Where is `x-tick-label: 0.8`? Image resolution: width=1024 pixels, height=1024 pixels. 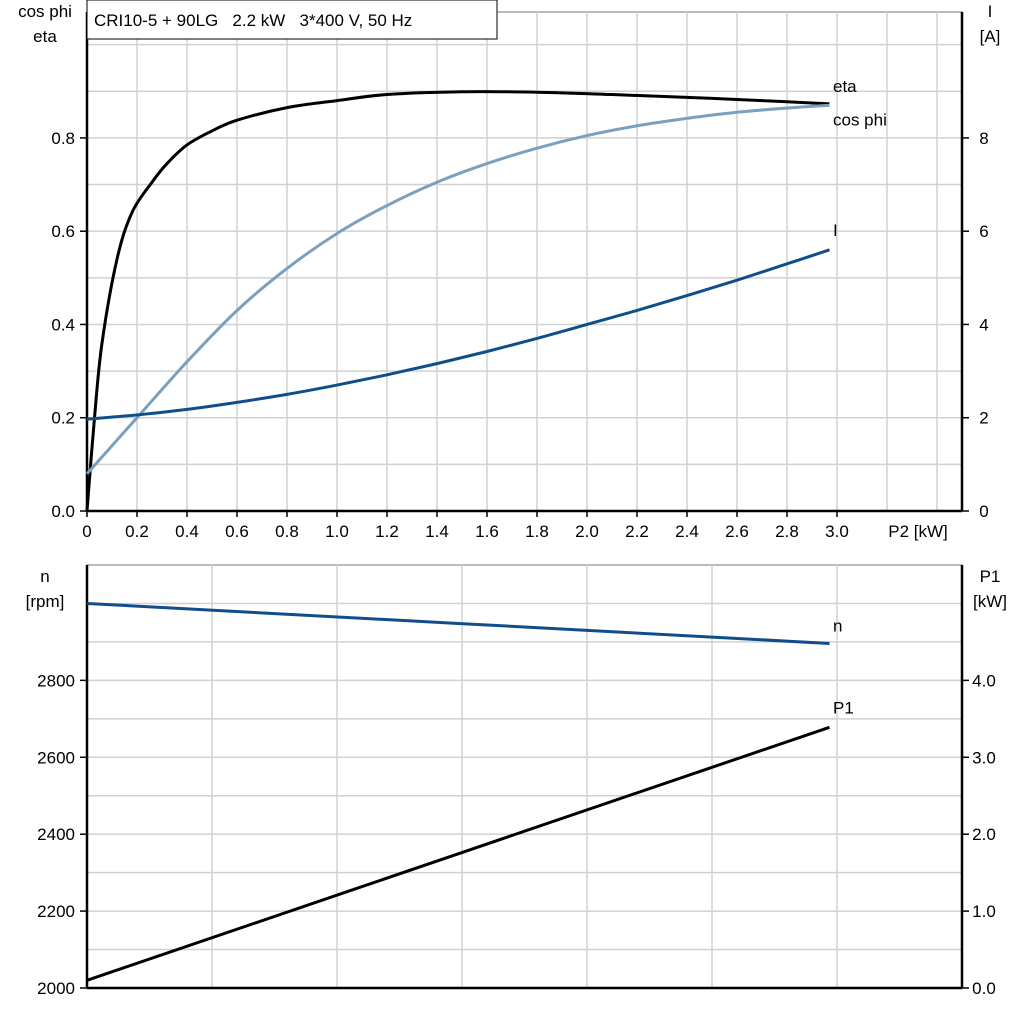
x-tick-label: 0.8 is located at coordinates (287, 531).